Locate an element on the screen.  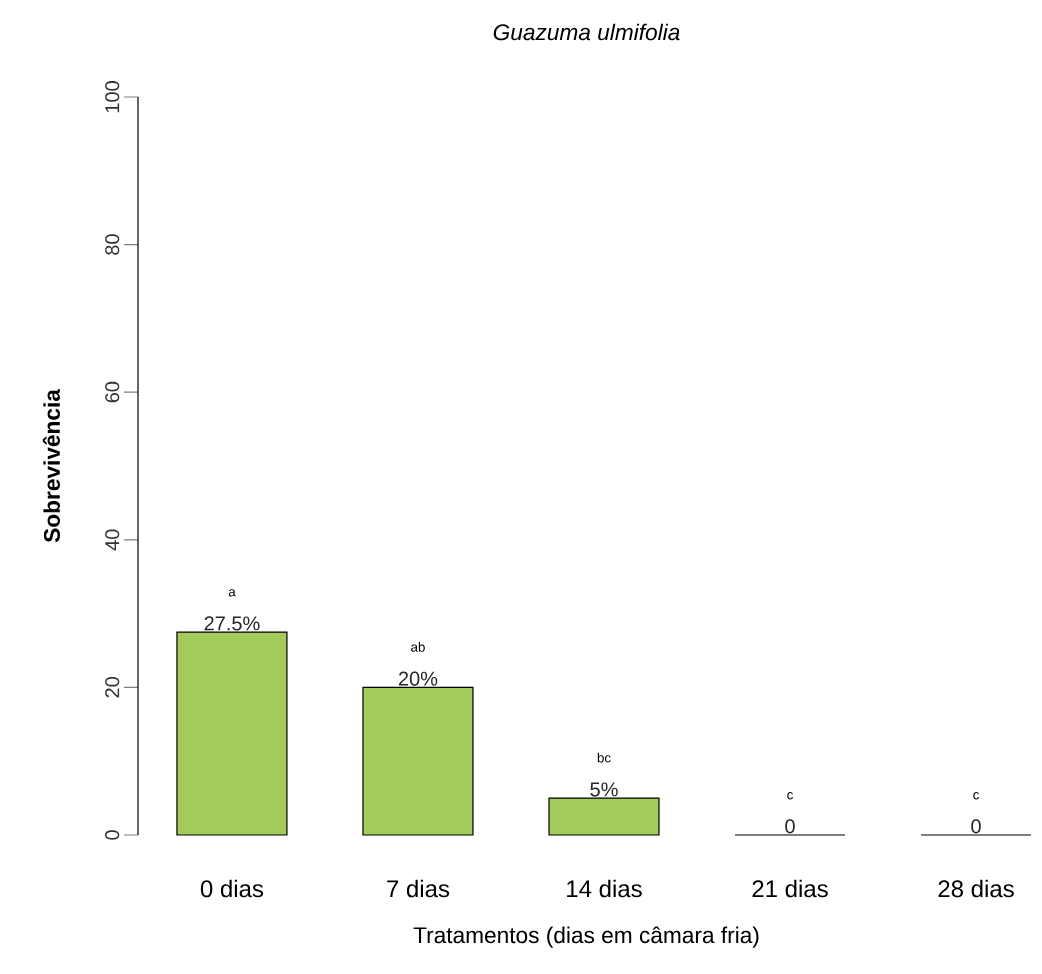
data-label: 20% is located at coordinates (418, 678).